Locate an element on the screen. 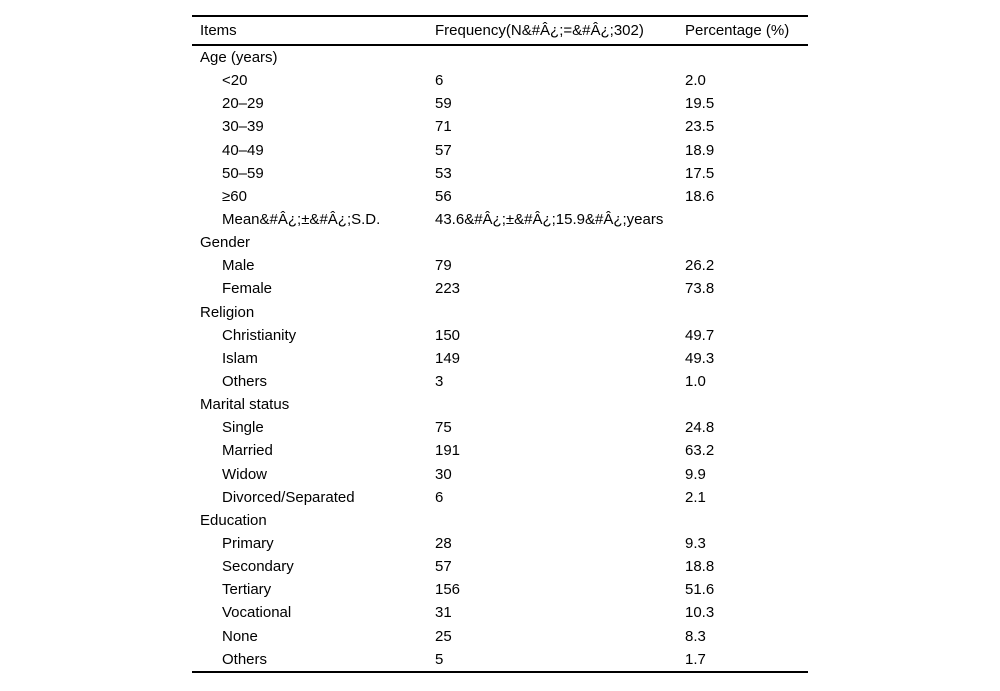  item-cell: Married is located at coordinates (247, 451).